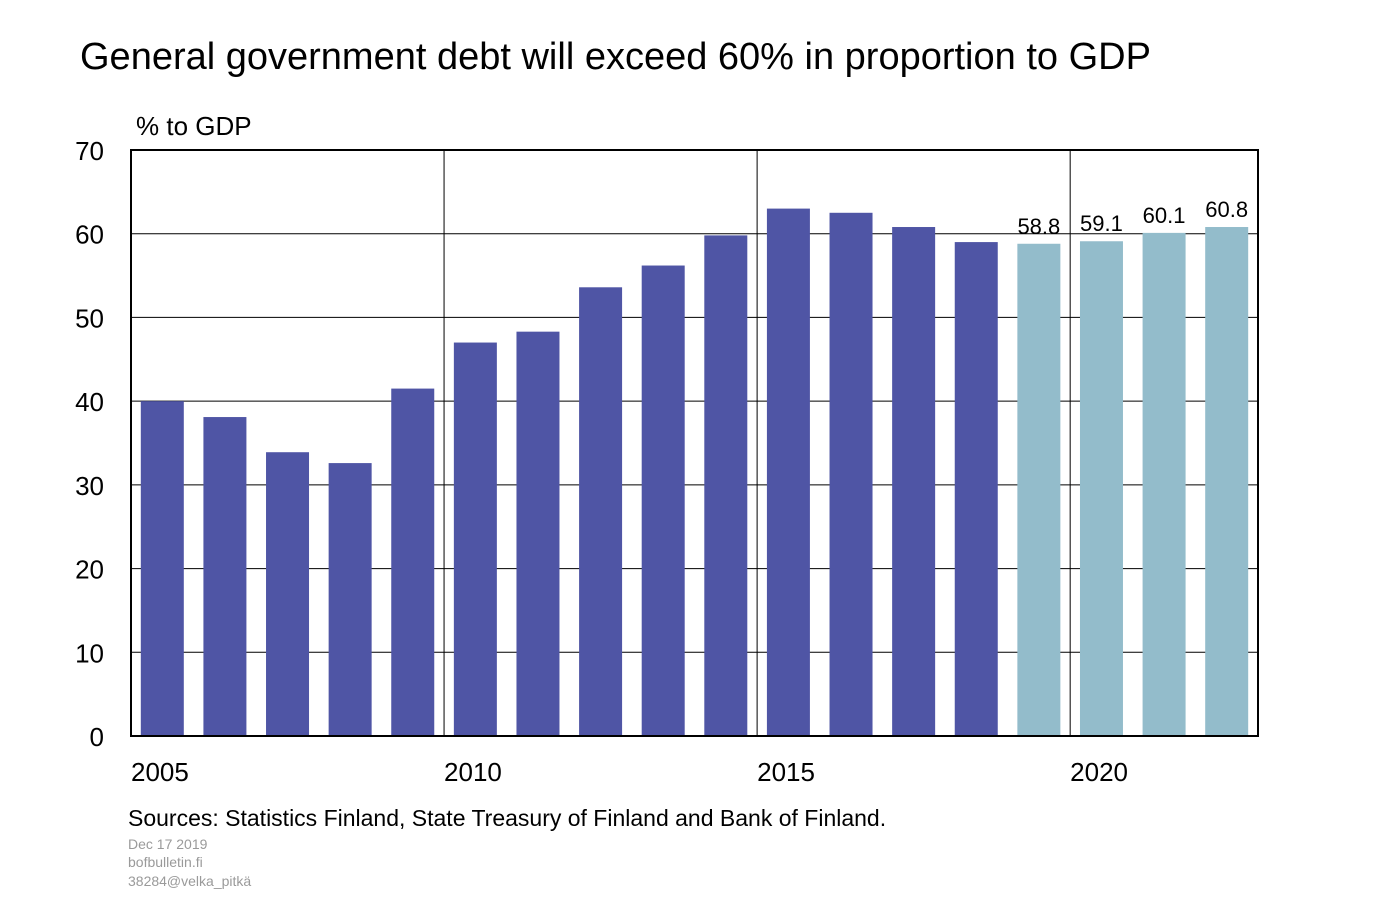 The height and width of the screenshot is (903, 1375). What do you see at coordinates (1164, 215) in the screenshot?
I see `data-label-2021: 60.1` at bounding box center [1164, 215].